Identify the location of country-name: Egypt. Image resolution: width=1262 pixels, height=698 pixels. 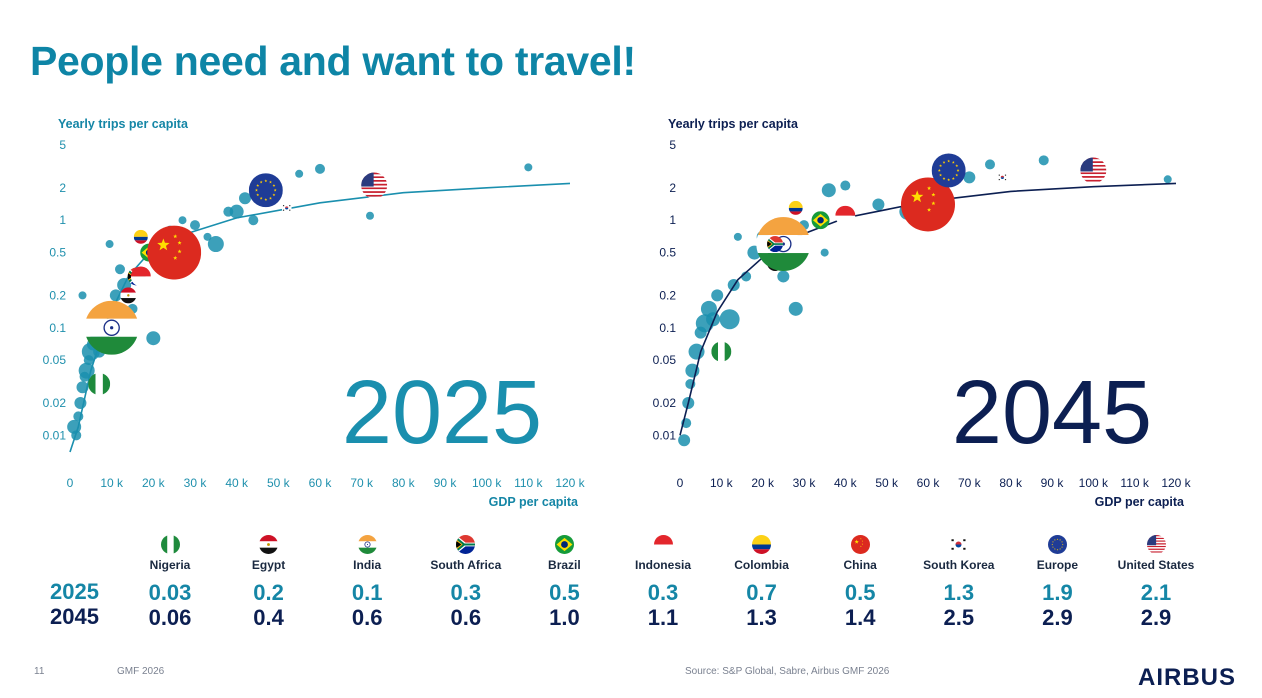
(268, 565).